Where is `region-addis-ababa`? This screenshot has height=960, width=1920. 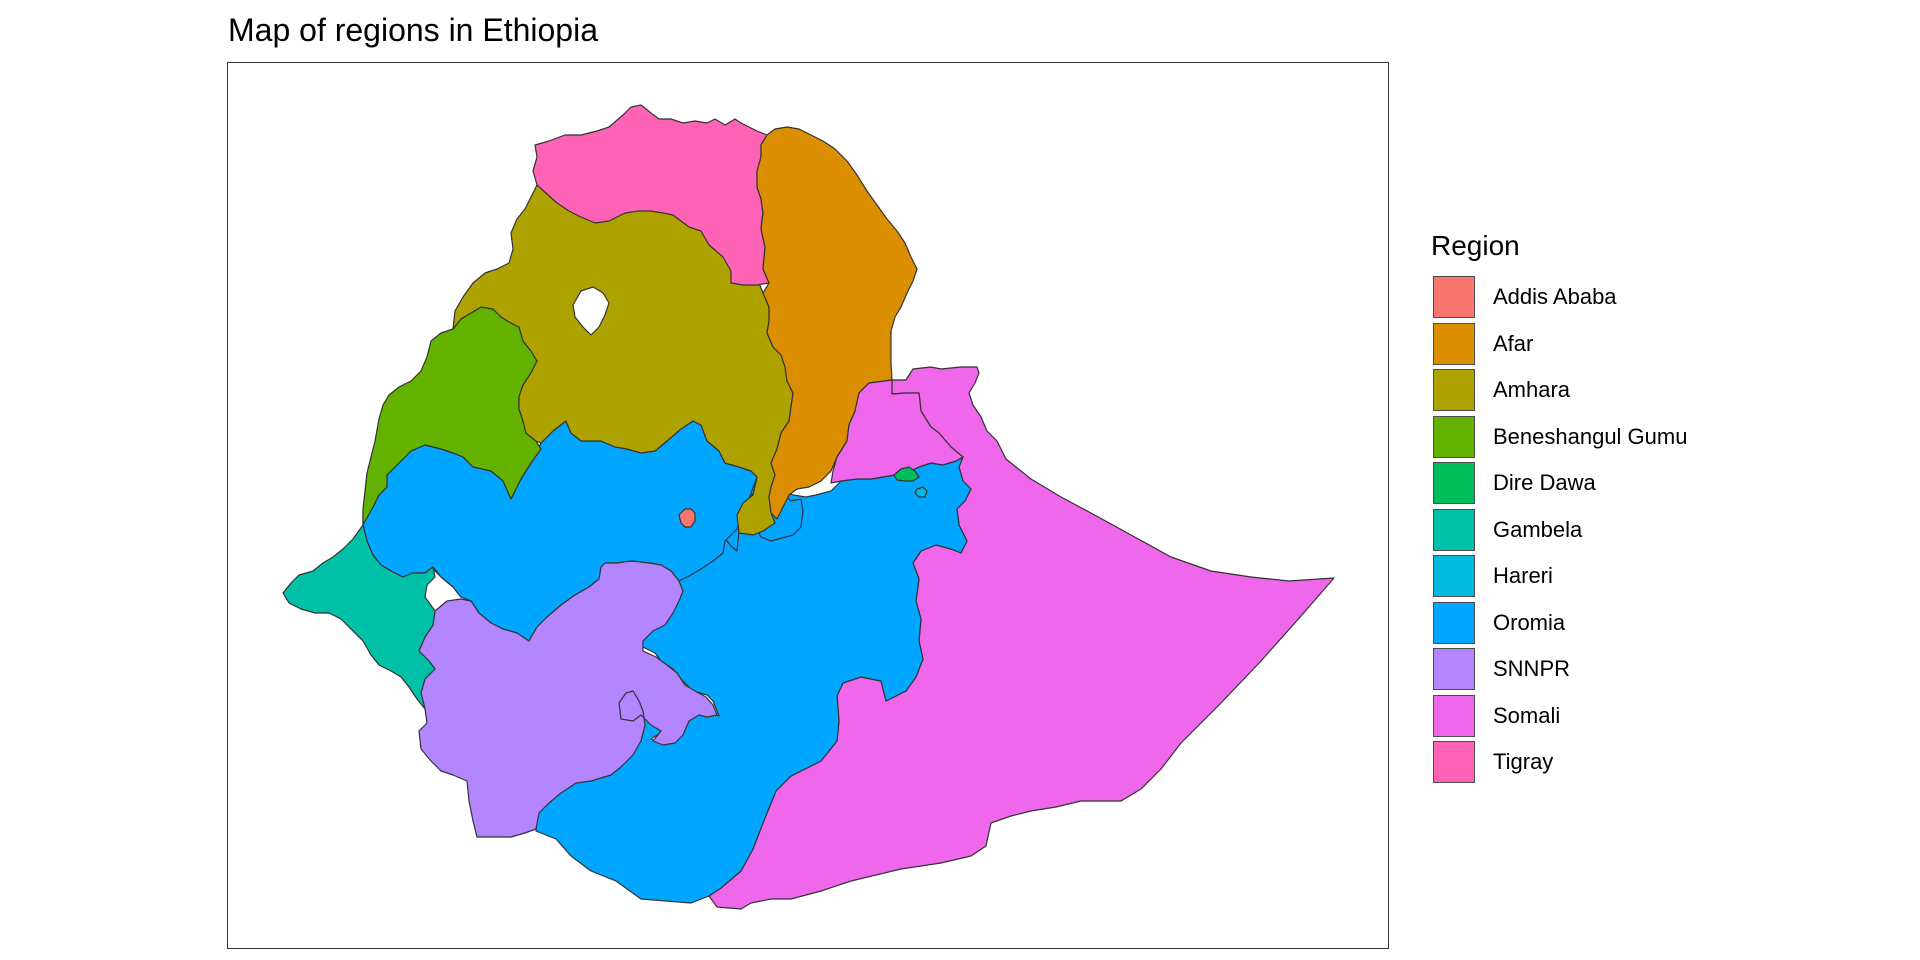 region-addis-ababa is located at coordinates (687, 518).